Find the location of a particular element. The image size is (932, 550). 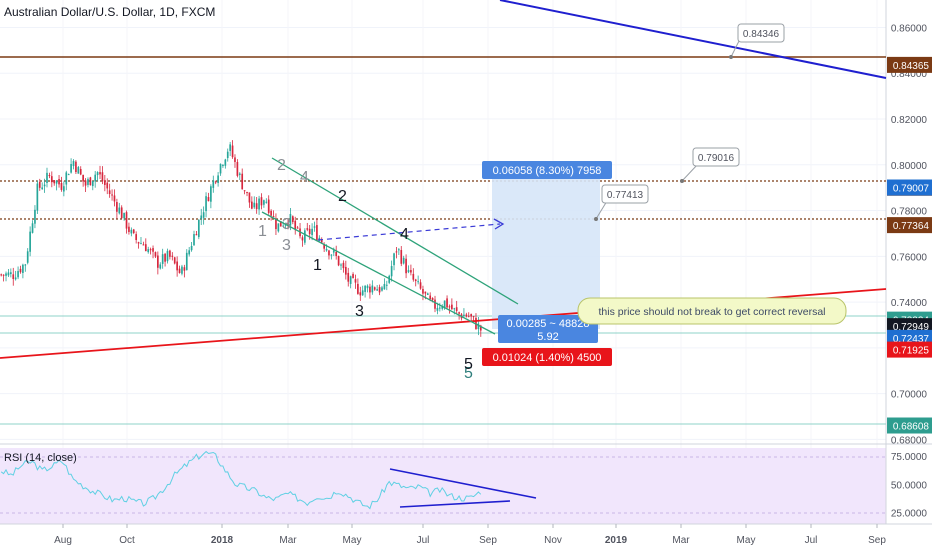

price-tag-label: 0.68608 is located at coordinates (911, 427).